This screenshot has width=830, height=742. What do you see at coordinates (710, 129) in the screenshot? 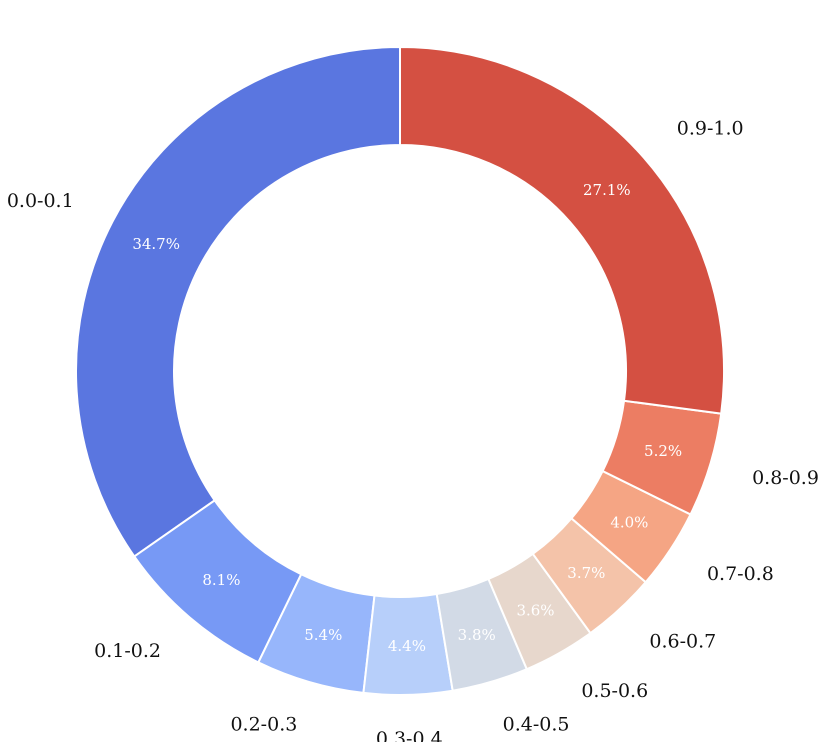
I see `slice-category-label: 0.9-1.0` at bounding box center [710, 129].